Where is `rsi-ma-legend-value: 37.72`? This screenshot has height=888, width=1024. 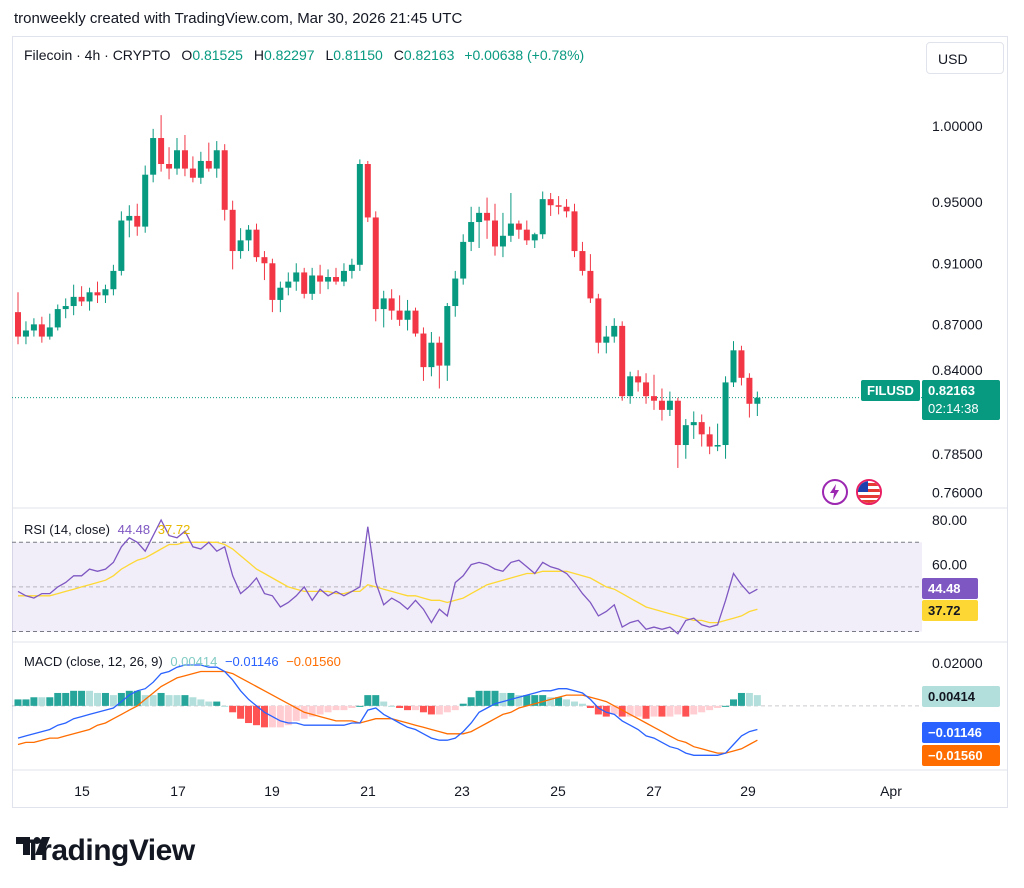 rsi-ma-legend-value: 37.72 is located at coordinates (174, 529).